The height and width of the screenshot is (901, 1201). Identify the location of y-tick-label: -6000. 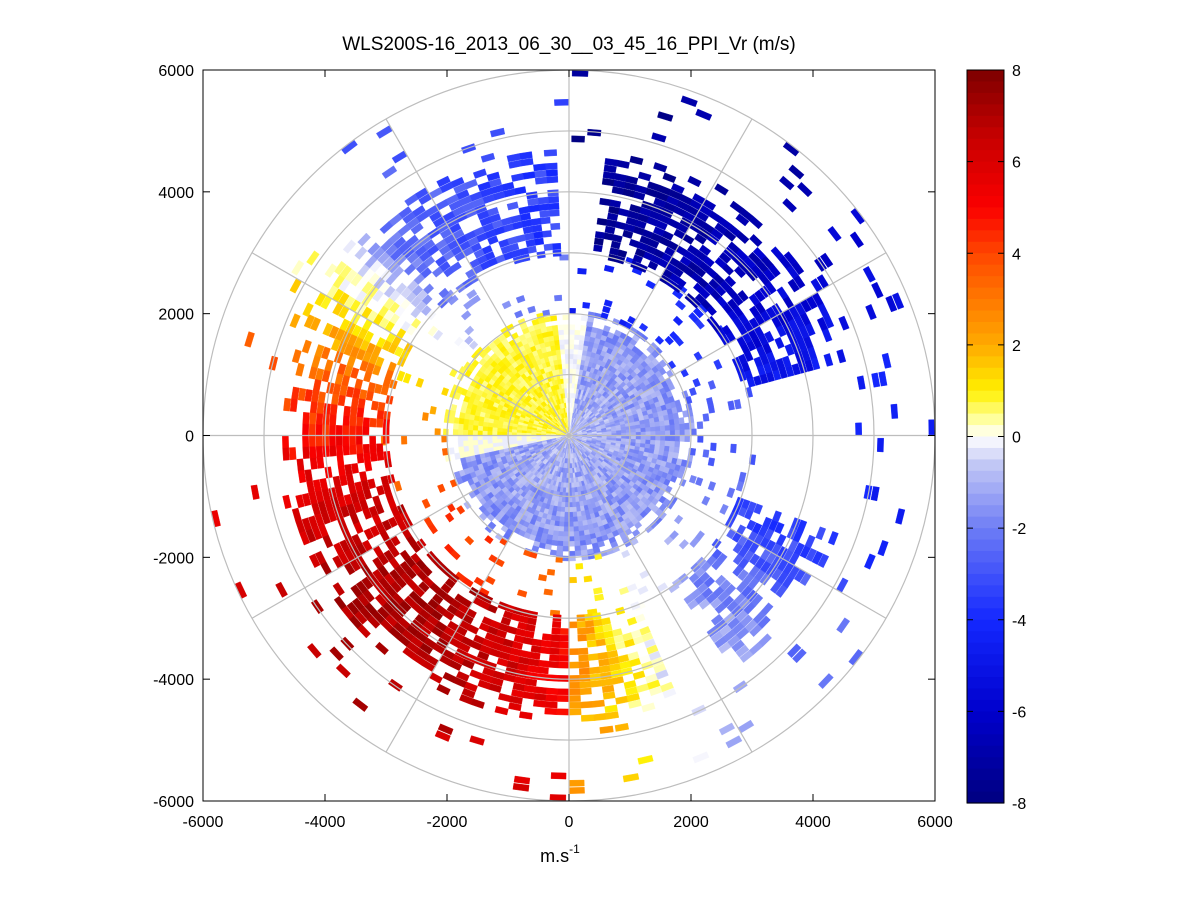
(173, 802).